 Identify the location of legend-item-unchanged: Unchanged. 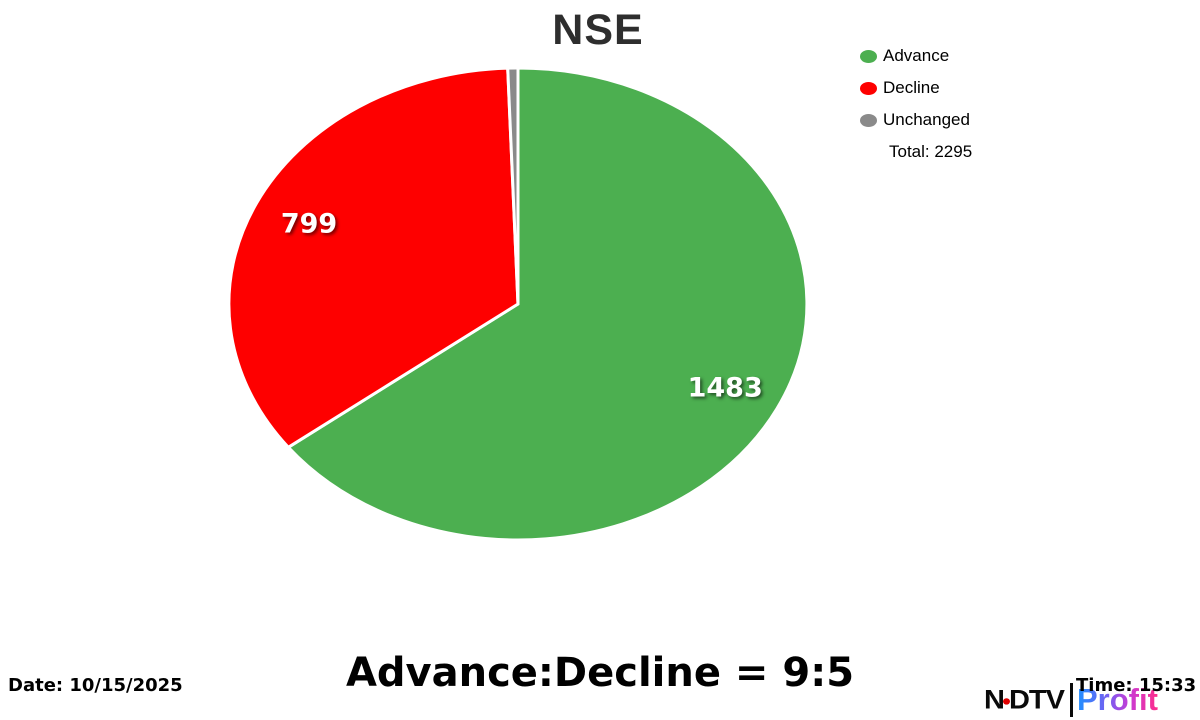
(916, 120).